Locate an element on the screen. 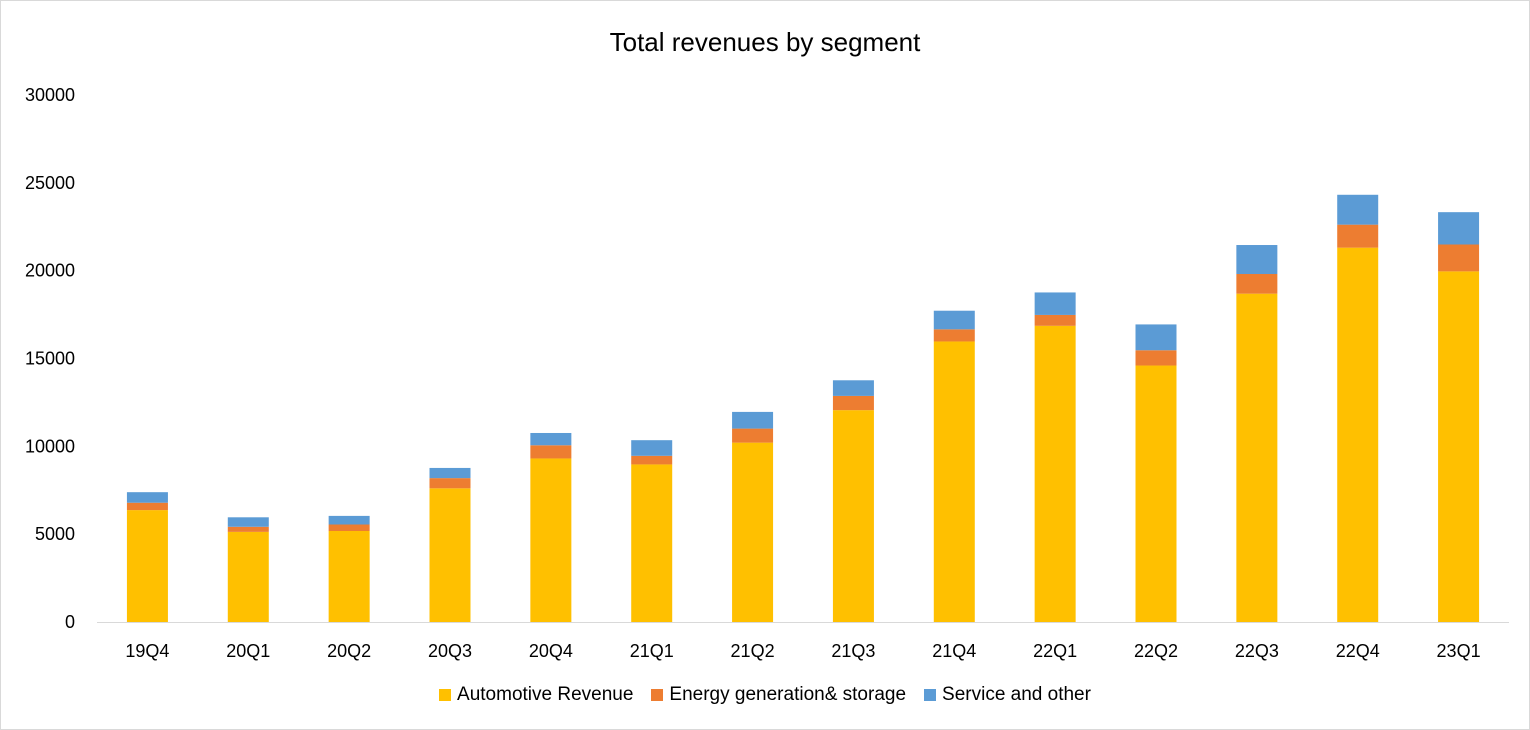 The image size is (1530, 730). bar-automotive-revenue-22q2 is located at coordinates (1156, 493).